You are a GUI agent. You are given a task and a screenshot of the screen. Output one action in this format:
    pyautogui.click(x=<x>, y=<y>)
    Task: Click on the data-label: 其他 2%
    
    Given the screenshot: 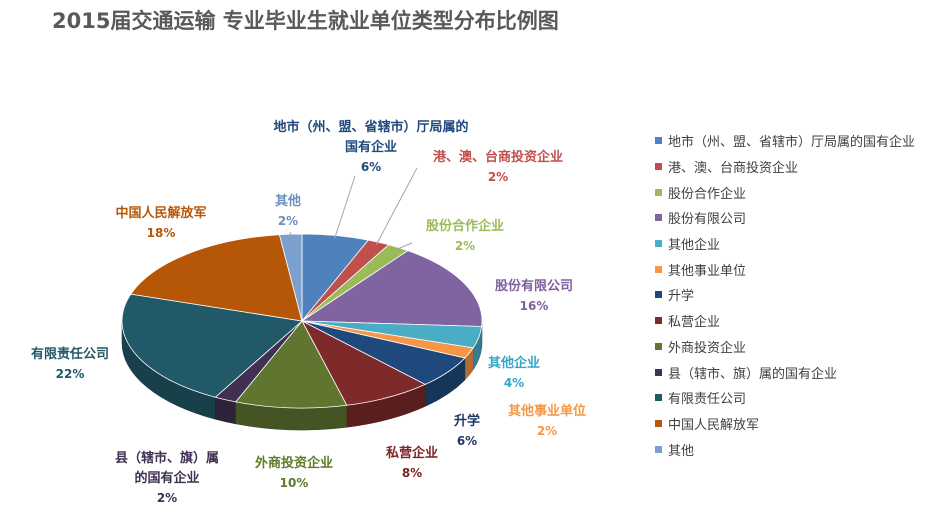 What is the action you would take?
    pyautogui.click(x=288, y=210)
    